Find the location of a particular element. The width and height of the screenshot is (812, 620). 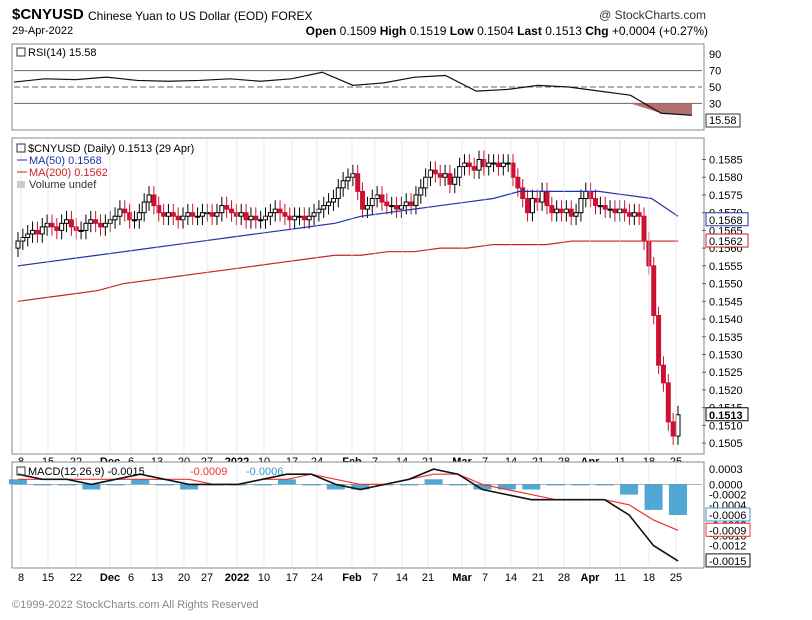

macd-tick--0.0002: -0.0002 is located at coordinates (727, 496).